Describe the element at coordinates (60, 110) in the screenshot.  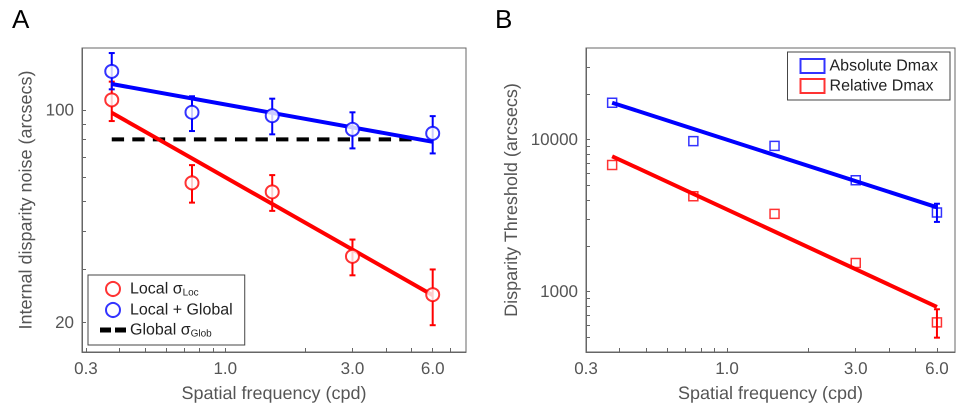
I see `y-tick-label: 100` at that location.